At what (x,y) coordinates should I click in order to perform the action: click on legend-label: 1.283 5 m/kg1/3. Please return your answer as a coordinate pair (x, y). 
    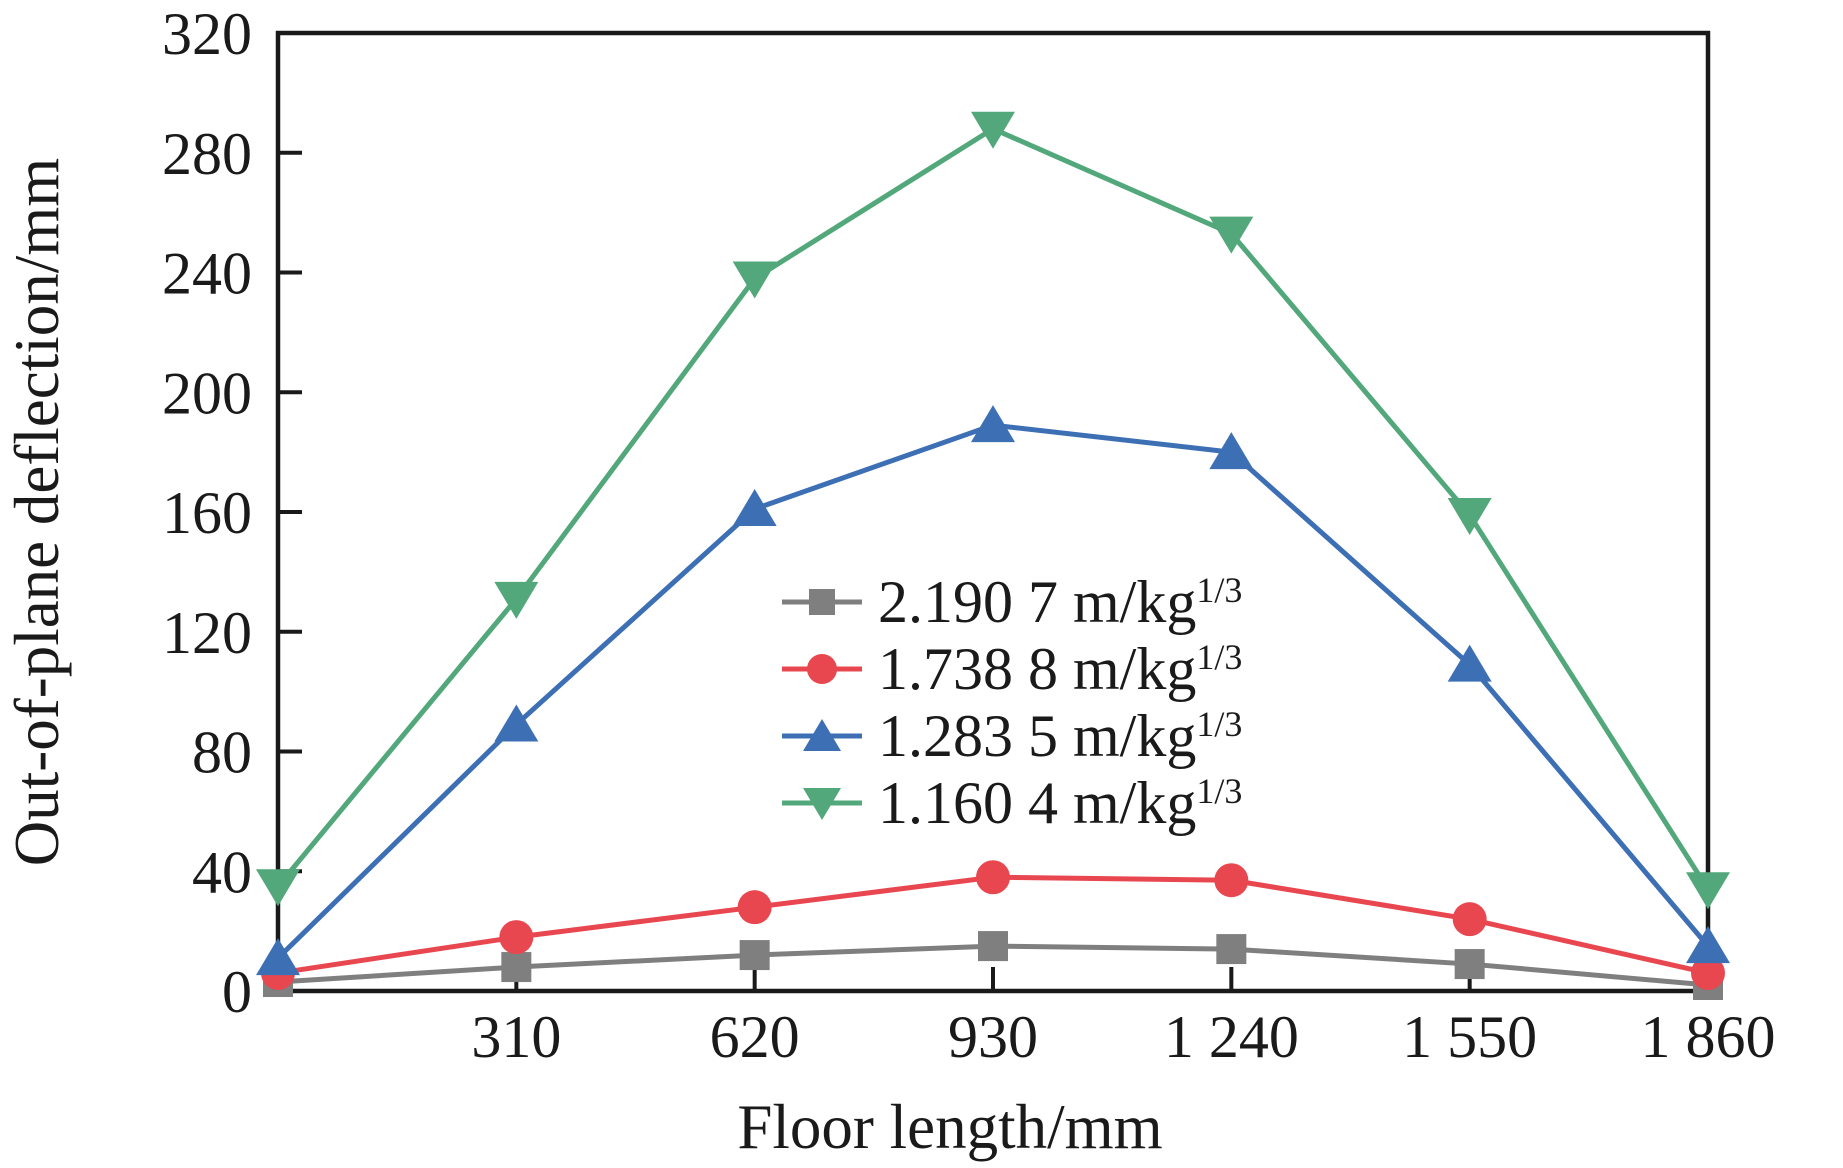
    Looking at the image, I should click on (1060, 736).